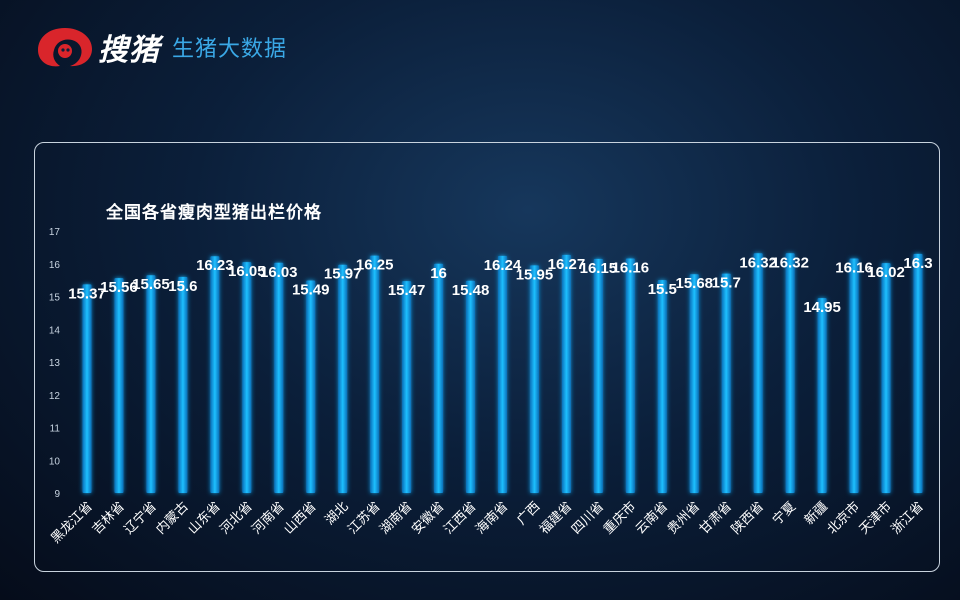 Image resolution: width=960 pixels, height=600 pixels. What do you see at coordinates (843, 518) in the screenshot?
I see `x-tick-label: 北京市` at bounding box center [843, 518].